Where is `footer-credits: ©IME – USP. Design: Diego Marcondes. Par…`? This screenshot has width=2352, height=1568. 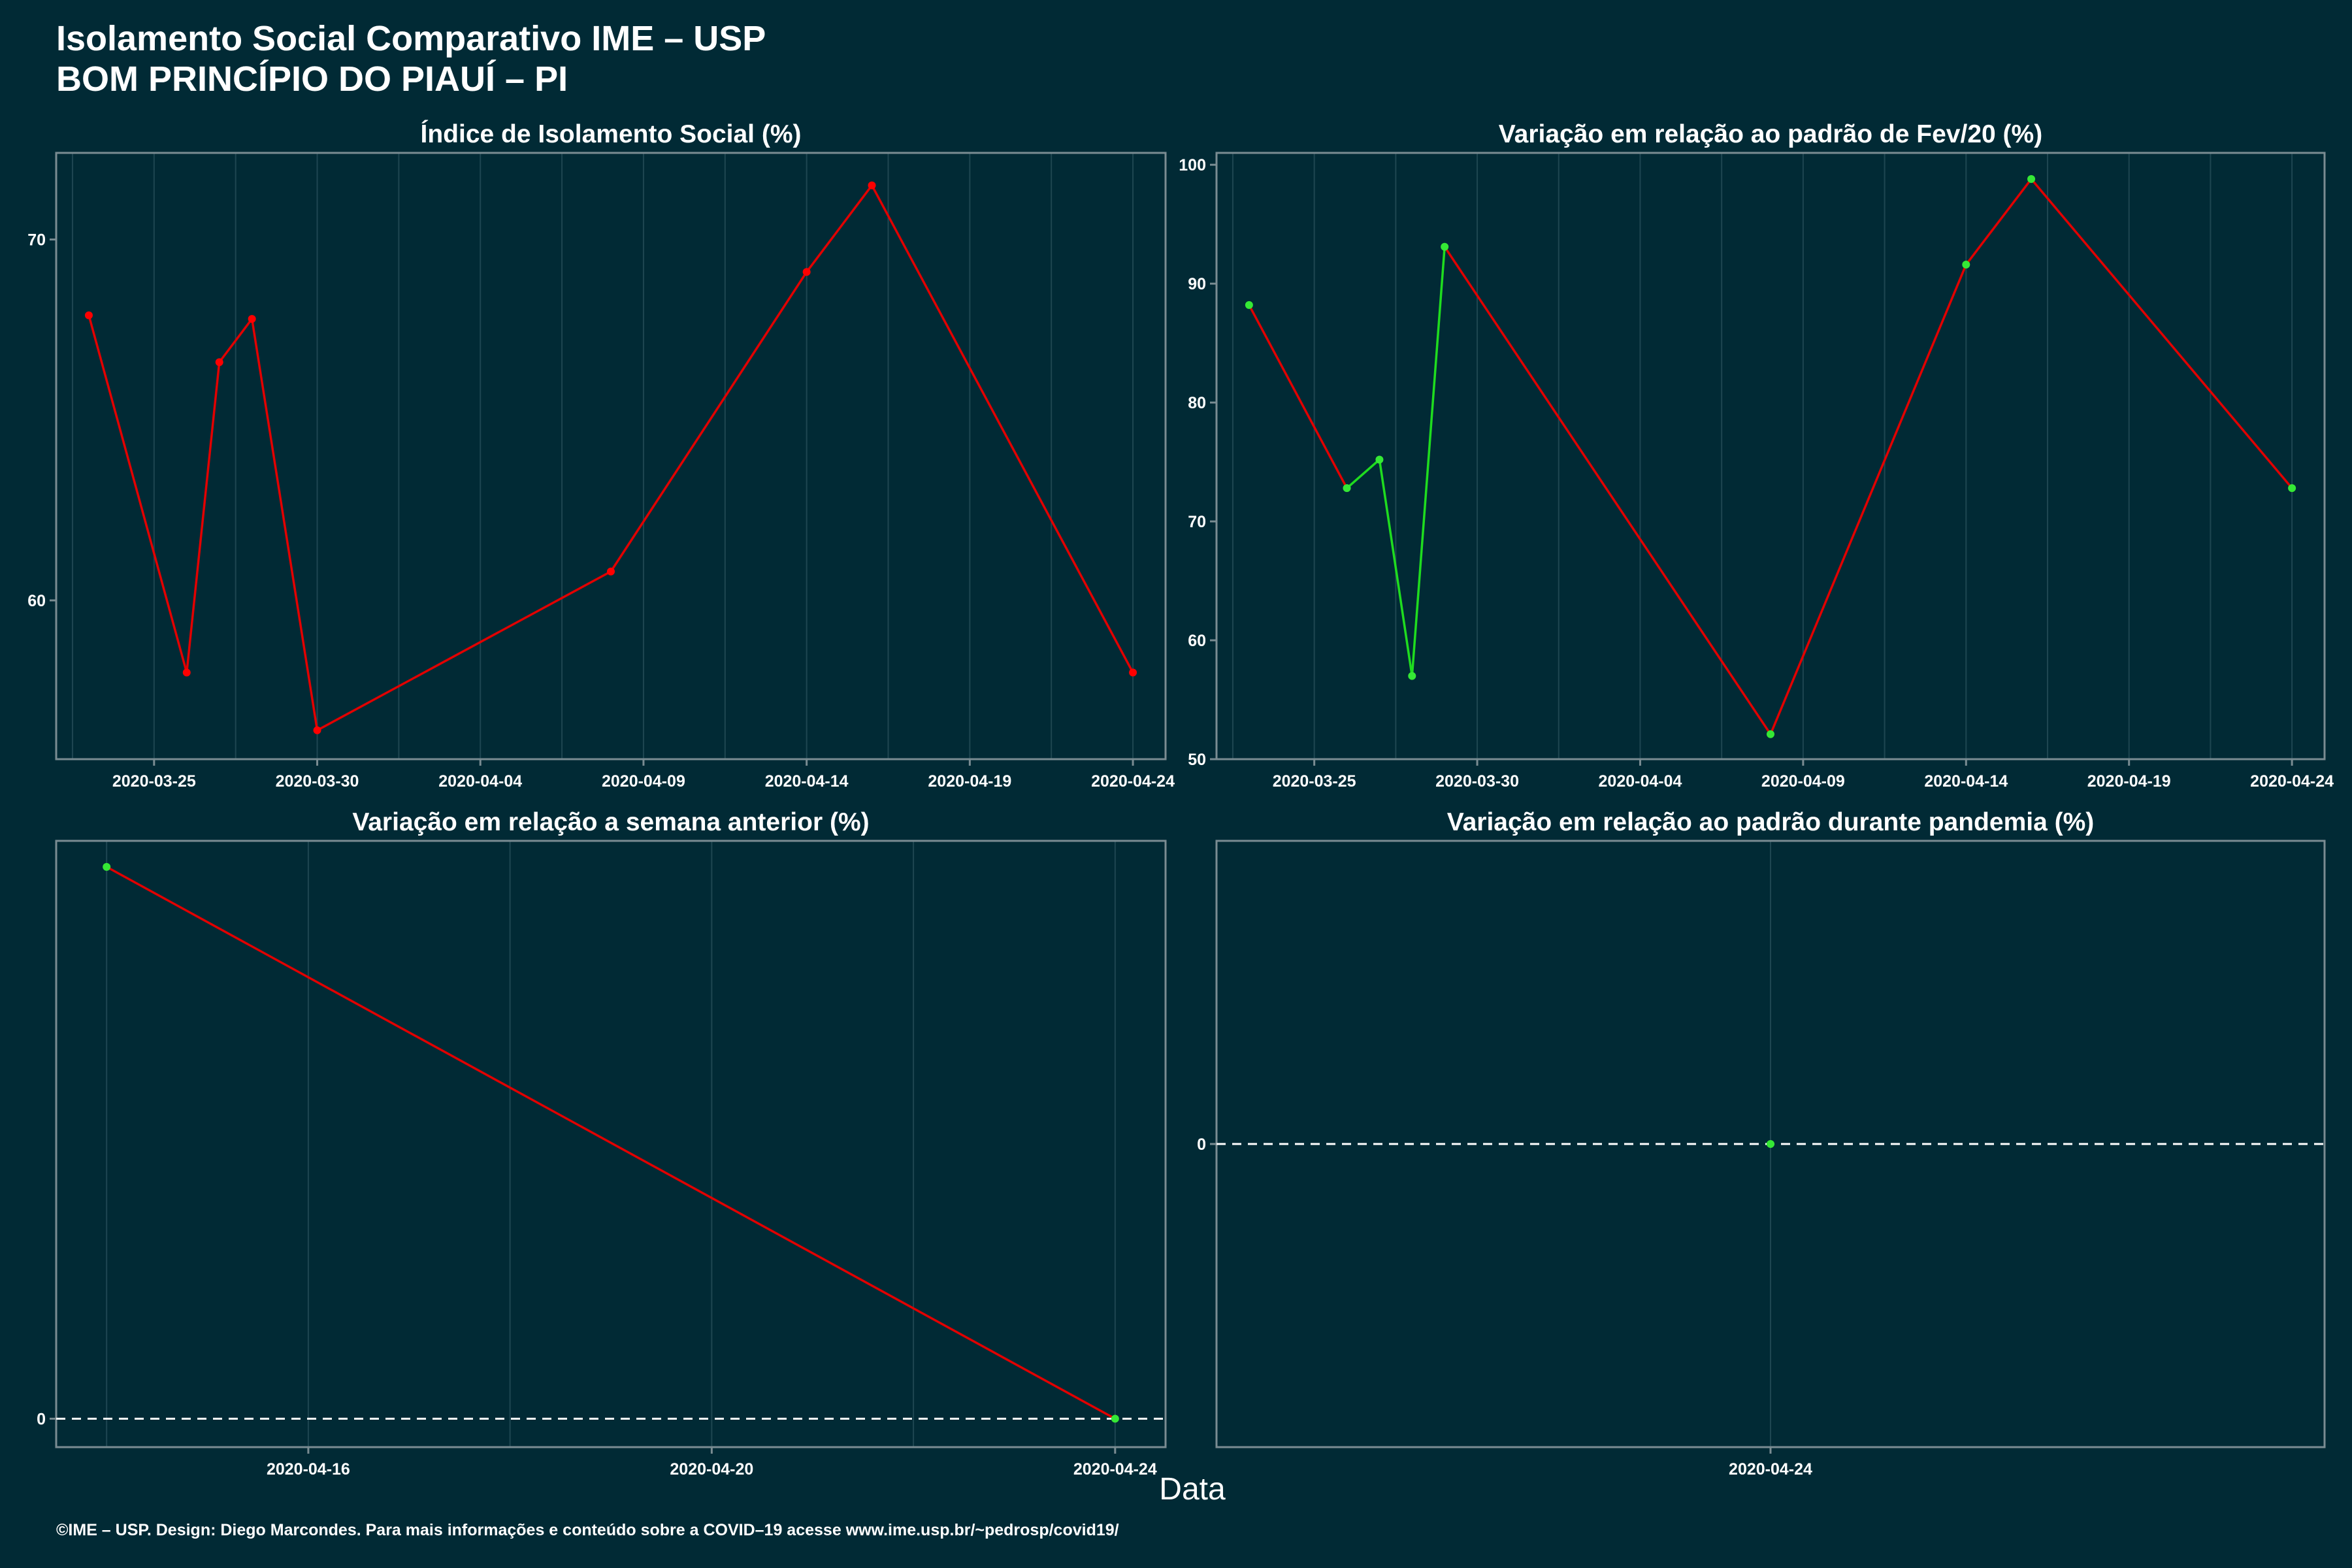 footer-credits: ©IME – USP. Design: Diego Marcondes. Par… is located at coordinates (587, 1530).